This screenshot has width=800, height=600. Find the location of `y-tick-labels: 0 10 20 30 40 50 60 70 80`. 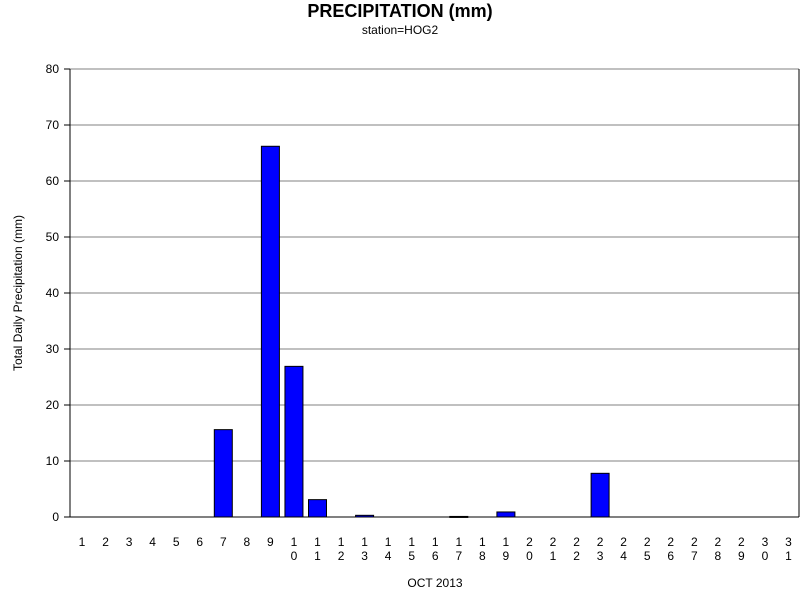

y-tick-labels: 0 10 20 30 40 50 60 70 80 is located at coordinates (53, 293).